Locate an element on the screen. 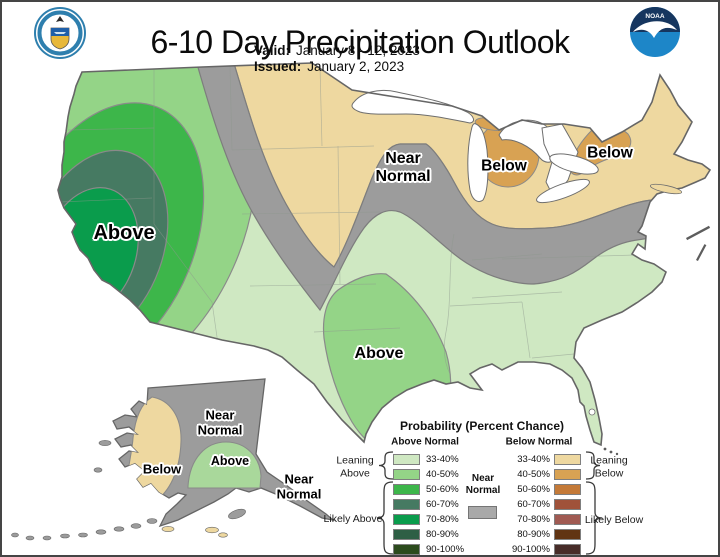 The width and height of the screenshot is (720, 557). legend-above-swatch-50-60% is located at coordinates (406, 489).